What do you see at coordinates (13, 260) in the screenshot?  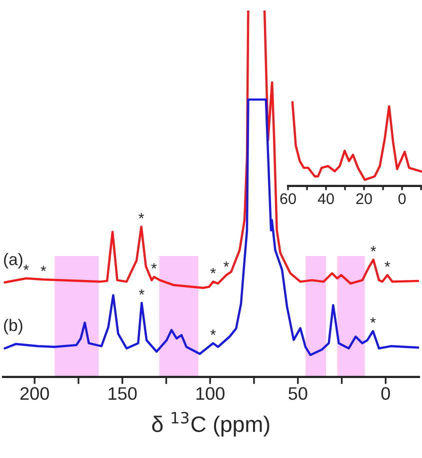 I see `series-label: (a)` at bounding box center [13, 260].